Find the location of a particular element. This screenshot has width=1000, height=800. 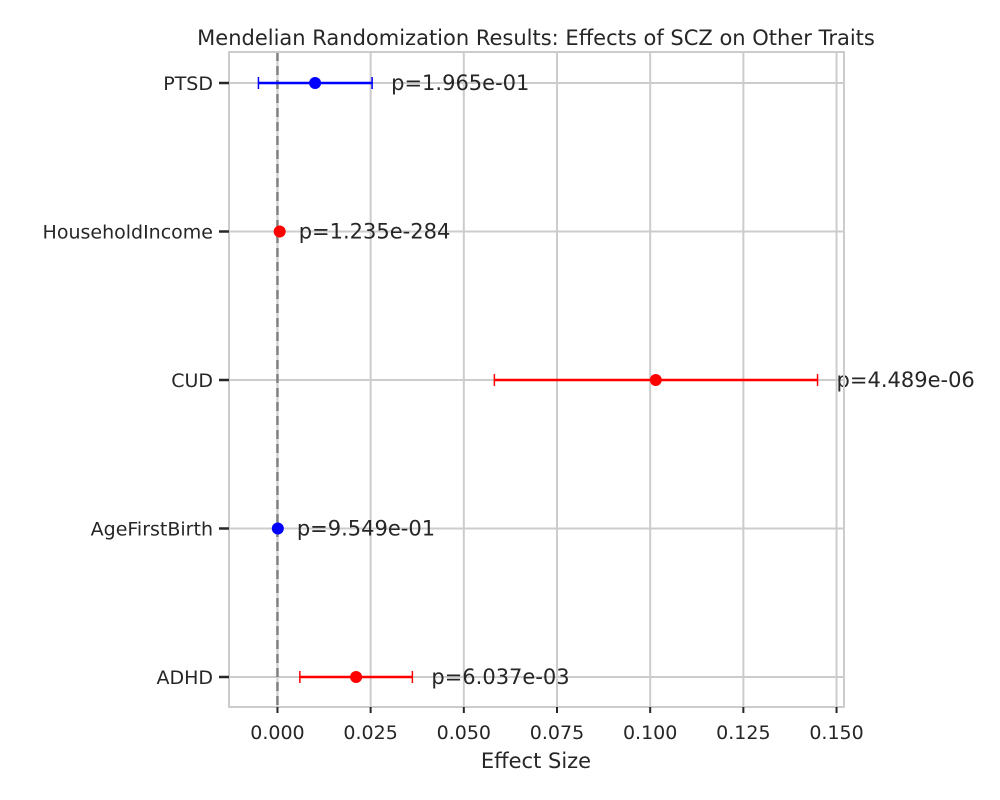

y-tick-label: AgeFirstBirth is located at coordinates (152, 530).